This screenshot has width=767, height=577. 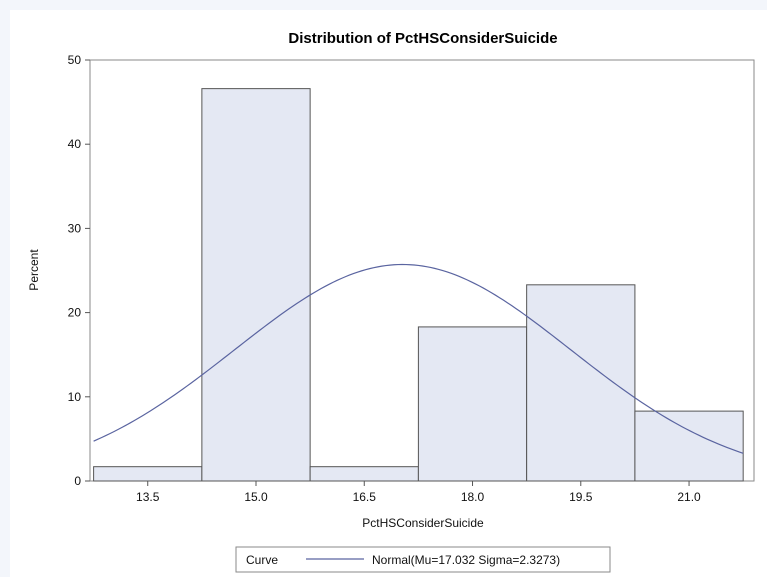 I want to click on y-tick-label-5: 50, so click(x=75, y=60).